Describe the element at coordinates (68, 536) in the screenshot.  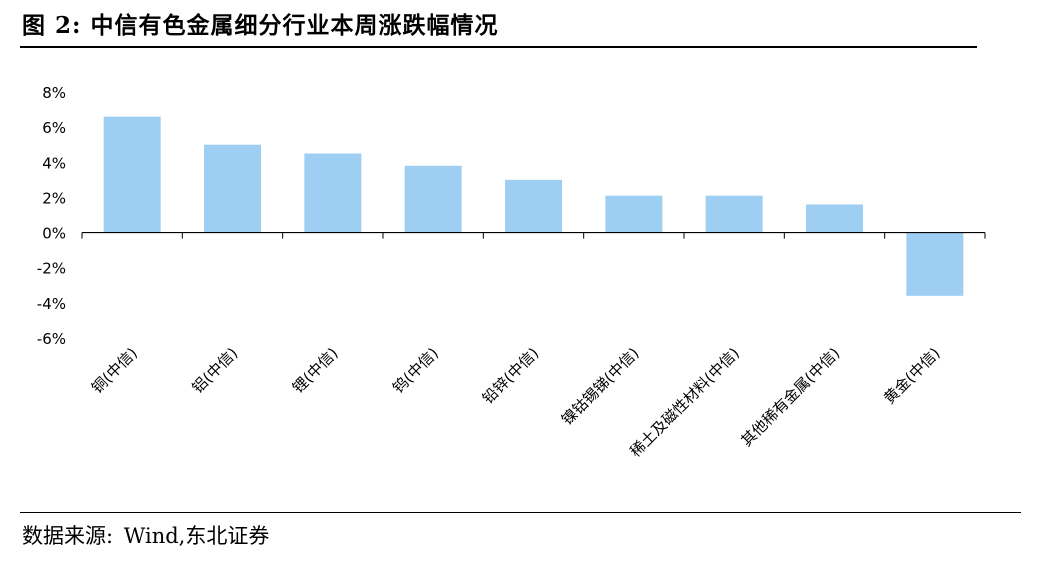
I see `source-label: 数据来源:` at that location.